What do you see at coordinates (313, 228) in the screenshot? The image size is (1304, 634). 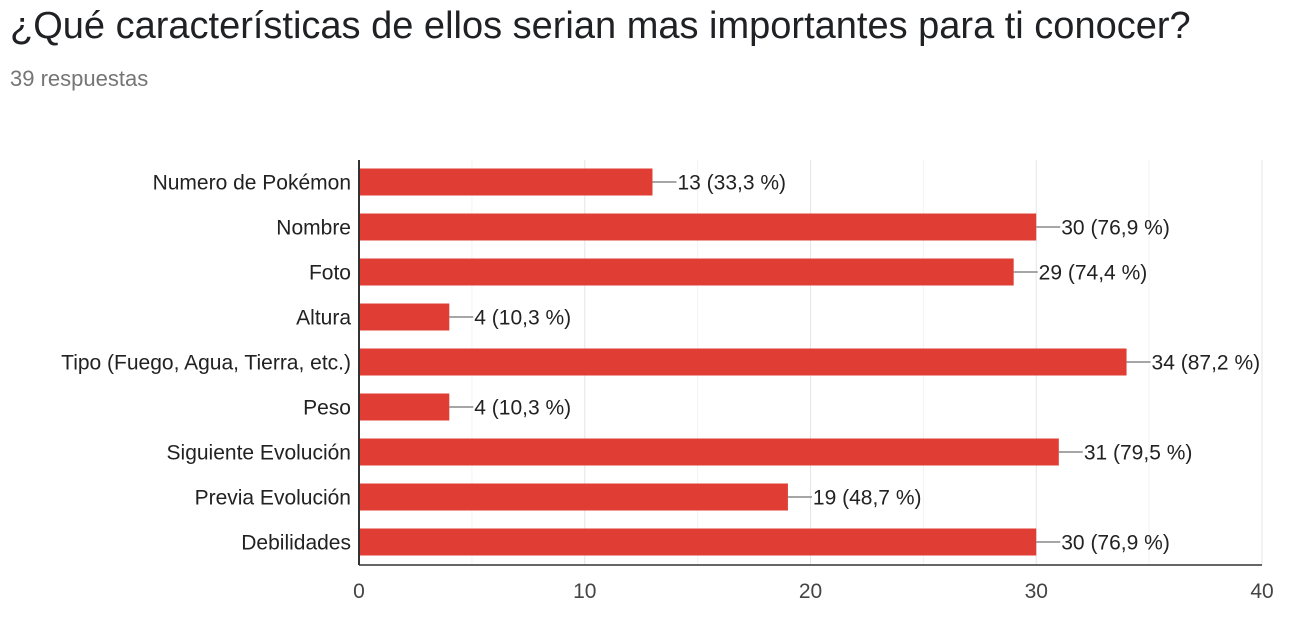 I see `category-label: Nombre` at bounding box center [313, 228].